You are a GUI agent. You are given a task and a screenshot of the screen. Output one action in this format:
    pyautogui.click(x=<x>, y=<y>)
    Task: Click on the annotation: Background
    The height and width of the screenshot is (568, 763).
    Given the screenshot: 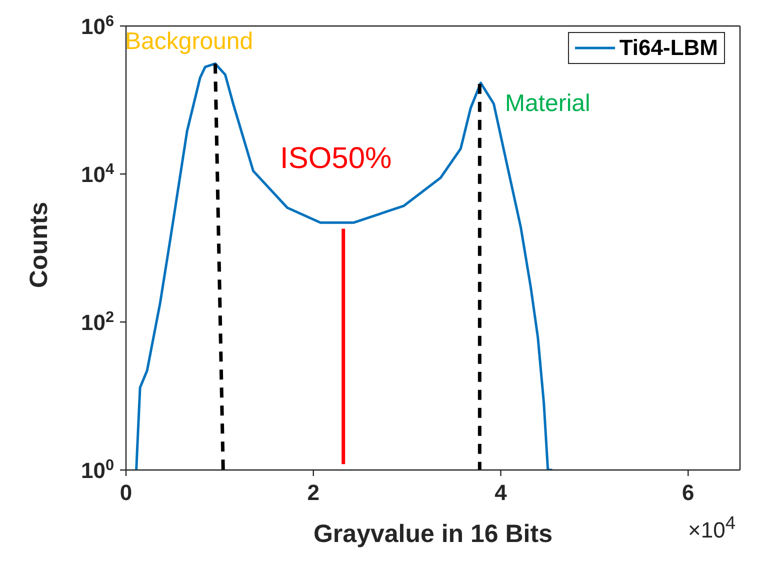 What is the action you would take?
    pyautogui.click(x=189, y=42)
    